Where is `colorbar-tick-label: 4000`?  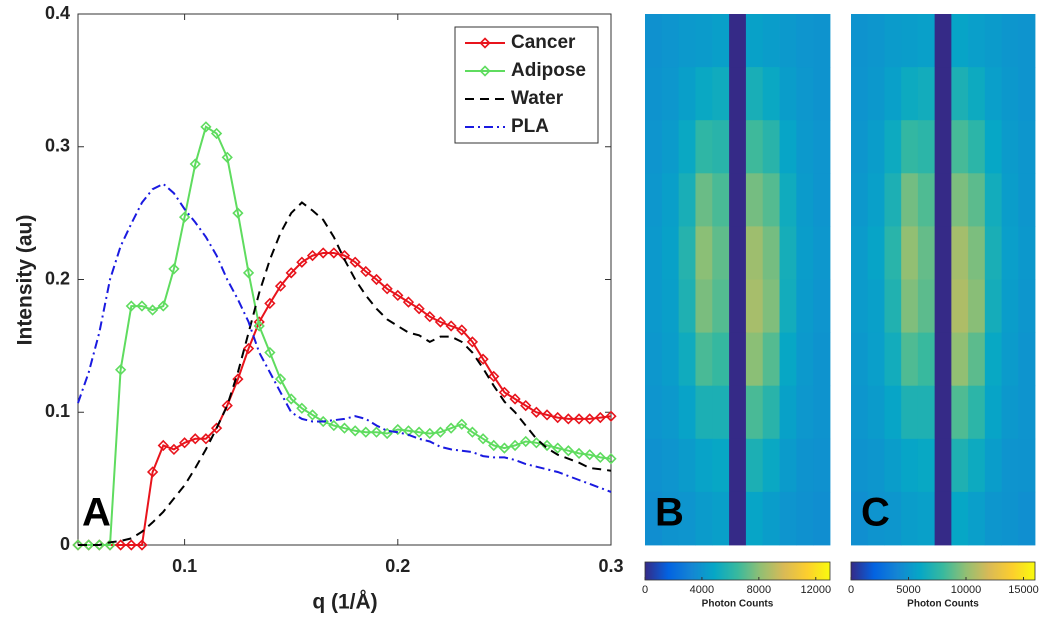
colorbar-tick-label: 4000 is located at coordinates (702, 590).